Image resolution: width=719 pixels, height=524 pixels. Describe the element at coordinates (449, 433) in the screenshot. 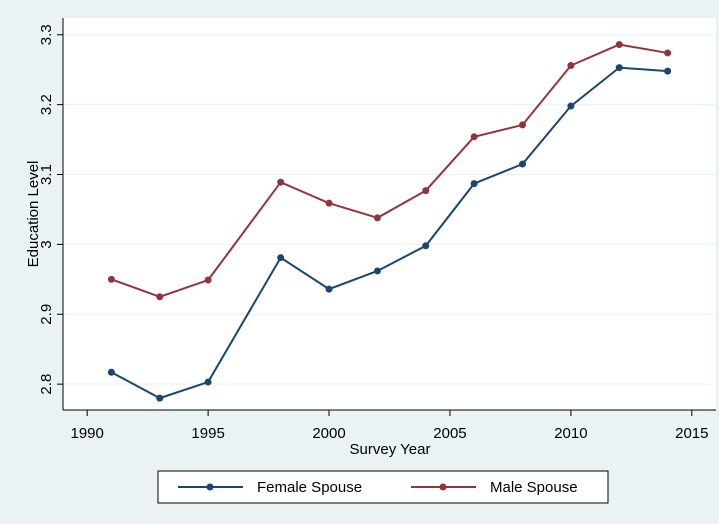

I see `x-tick-label: 2005` at that location.